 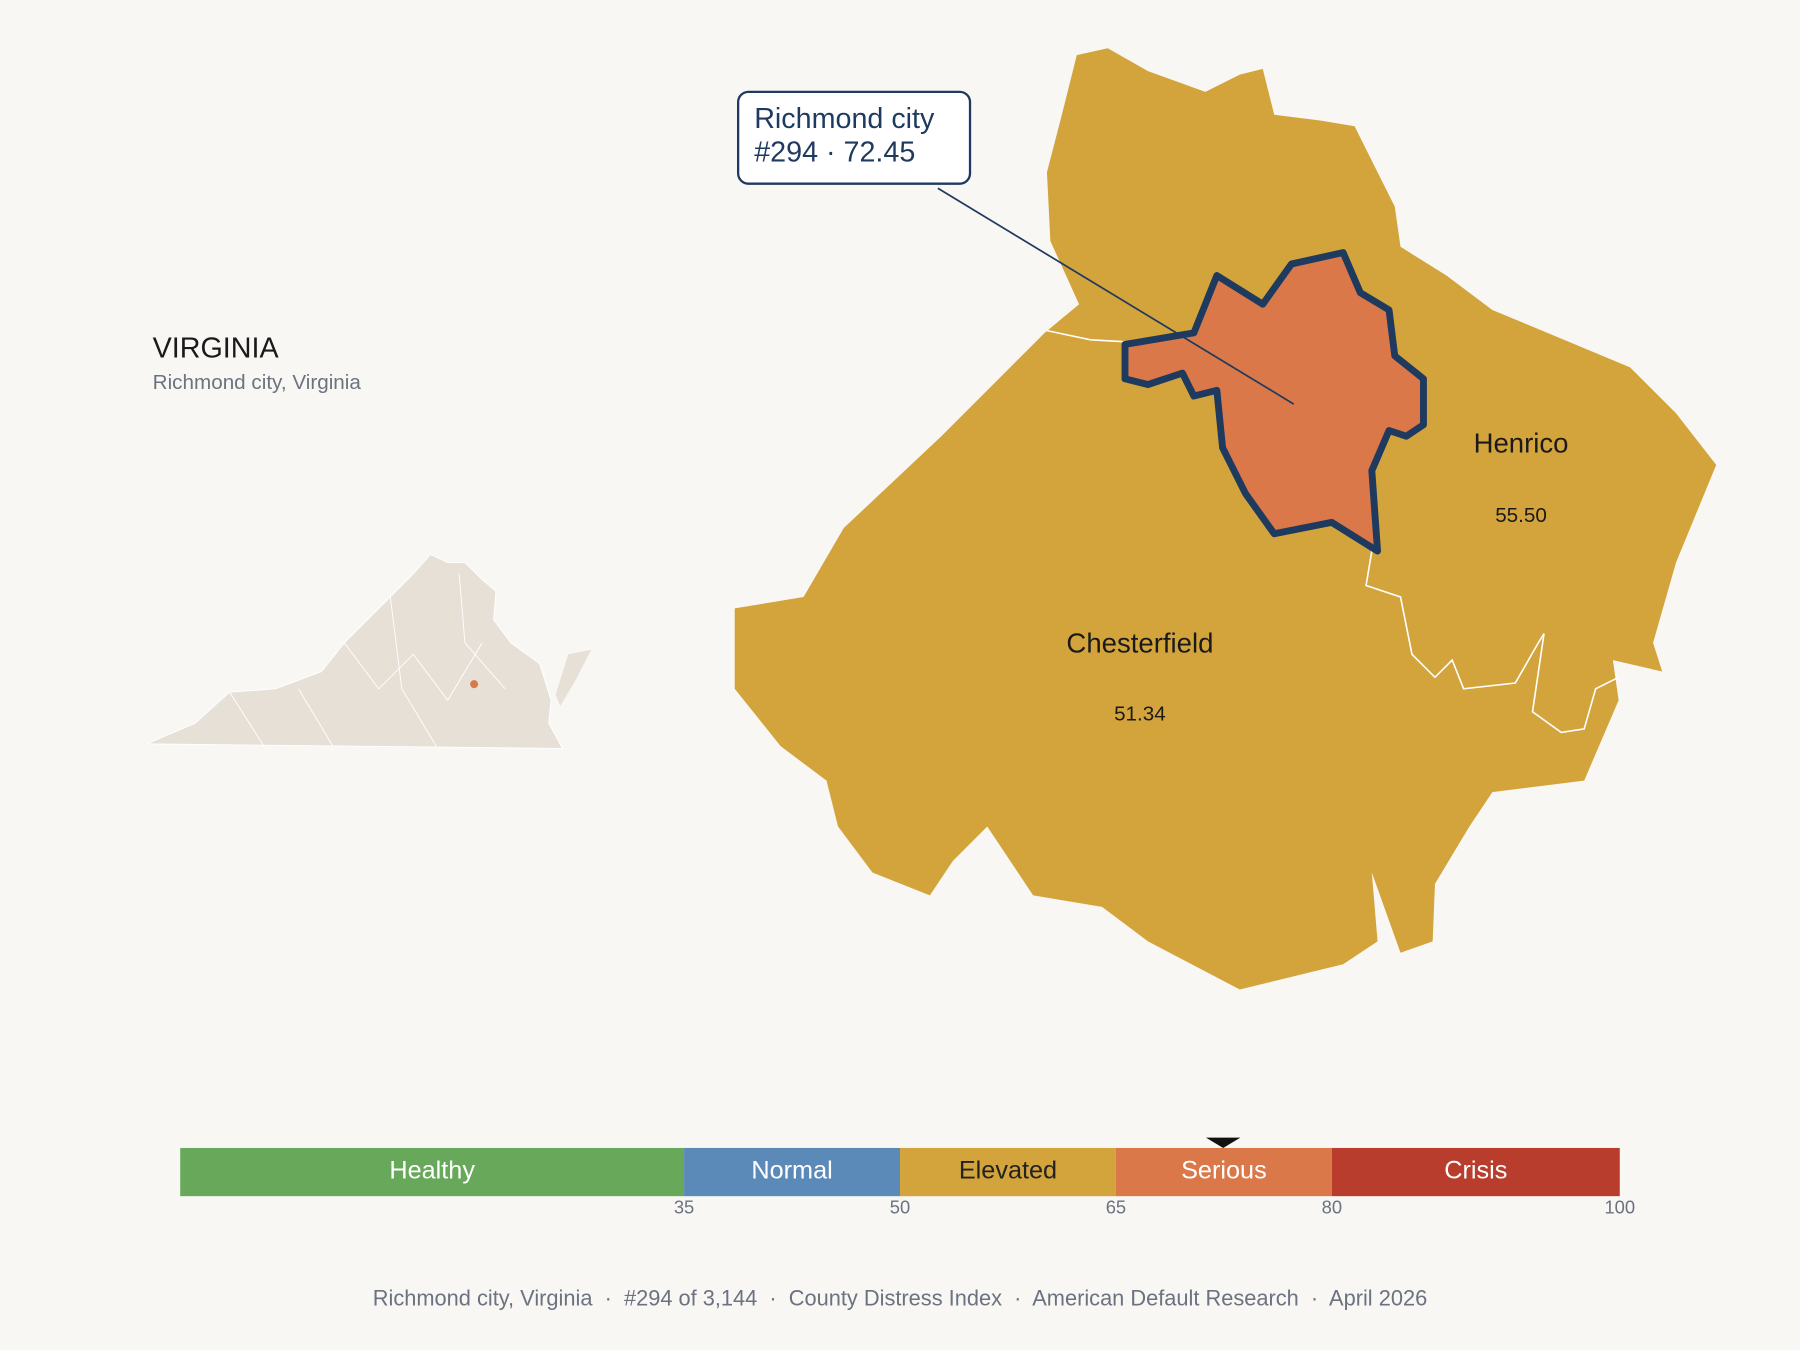 I want to click on scale-tick-label: 80, so click(x=1332, y=1207).